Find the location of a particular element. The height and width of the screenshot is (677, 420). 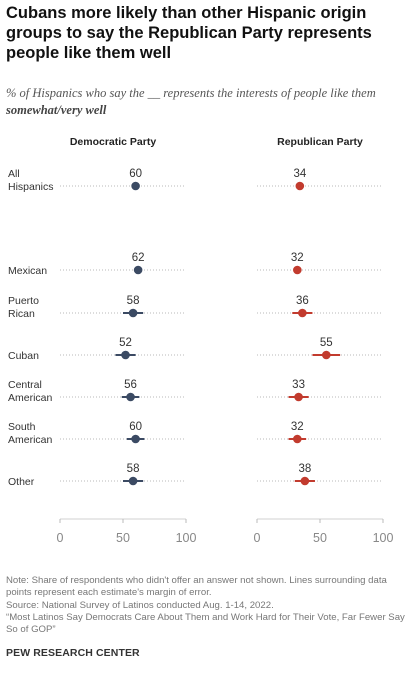

subtitle-line-2: somewhat/very well is located at coordinates (56, 110).